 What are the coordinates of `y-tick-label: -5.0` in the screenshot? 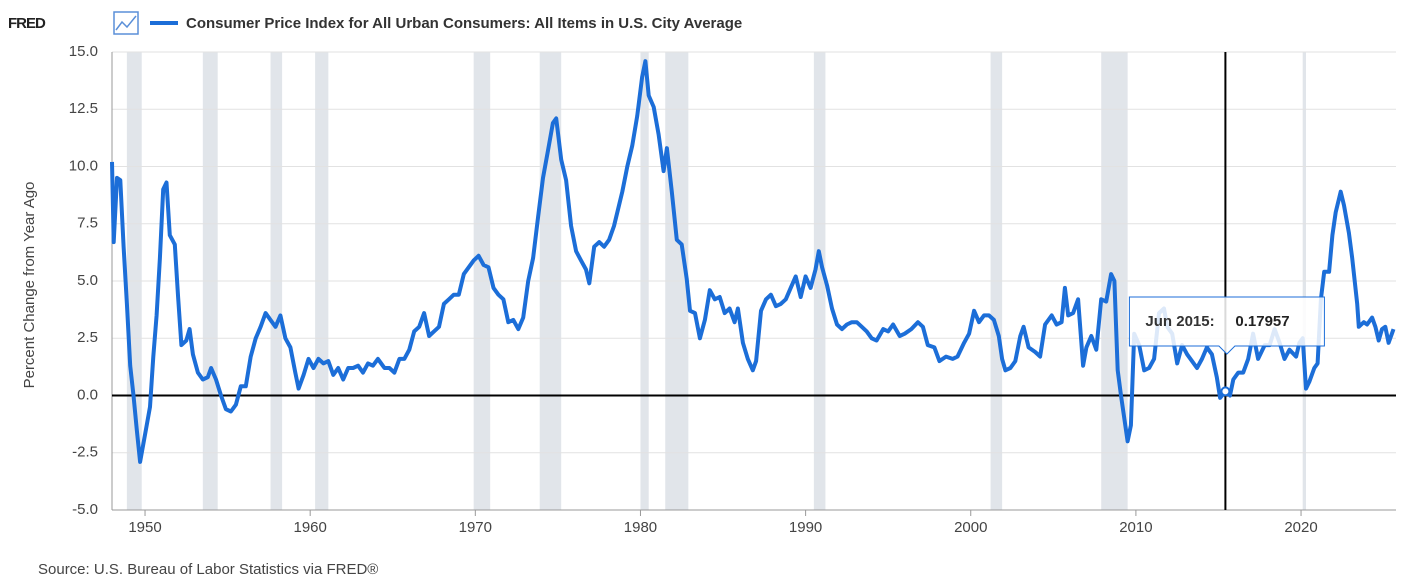 It's located at (85, 509).